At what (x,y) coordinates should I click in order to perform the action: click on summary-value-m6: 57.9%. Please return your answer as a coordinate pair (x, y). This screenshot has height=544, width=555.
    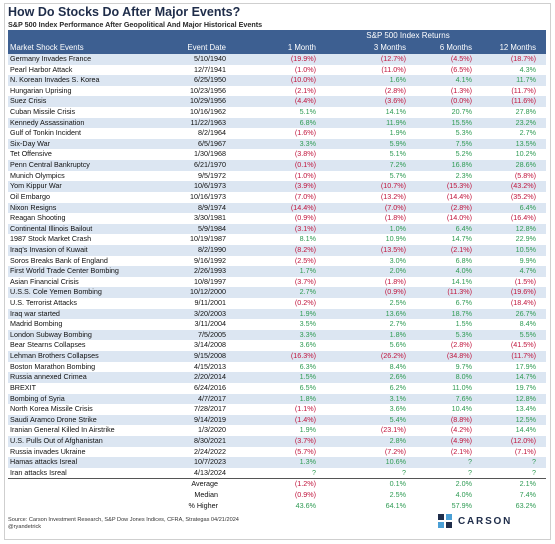
    Looking at the image, I should click on (461, 505).